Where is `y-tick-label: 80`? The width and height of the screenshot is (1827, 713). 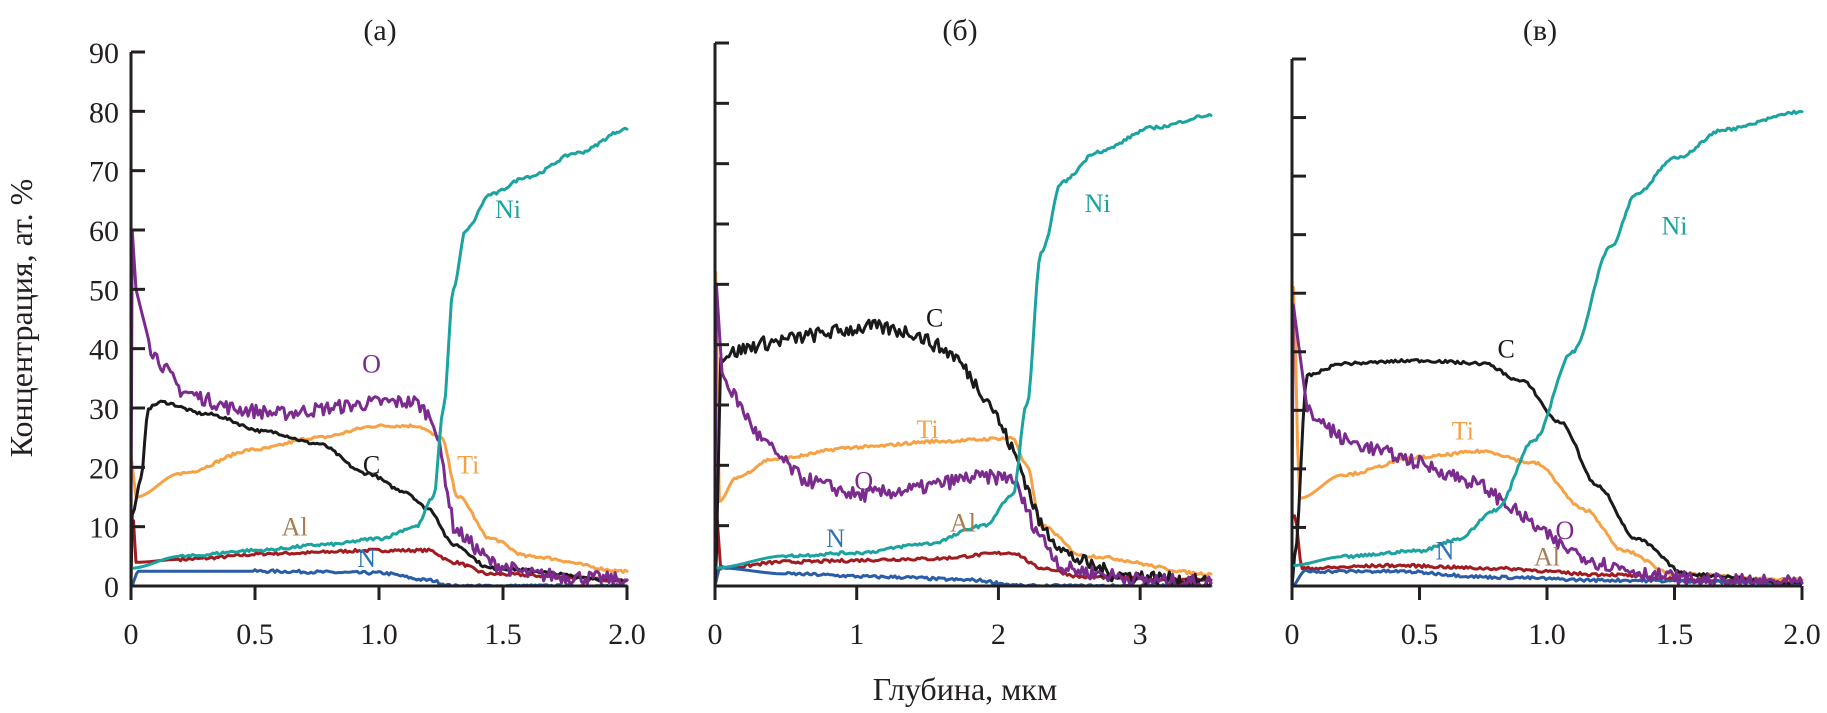 y-tick-label: 80 is located at coordinates (104, 112).